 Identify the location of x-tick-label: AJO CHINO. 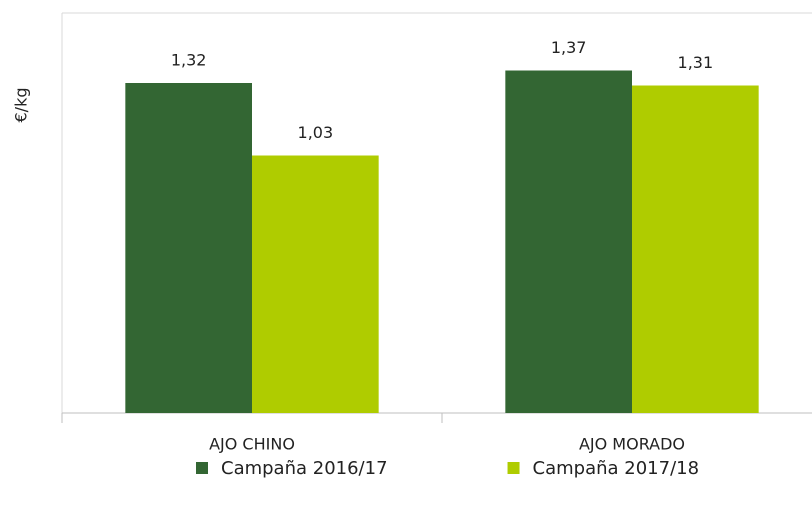
(252, 444).